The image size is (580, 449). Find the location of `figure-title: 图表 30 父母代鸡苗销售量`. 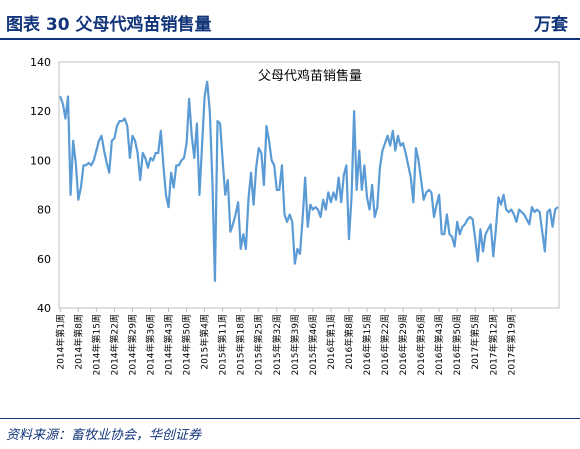

figure-title: 图表 30 父母代鸡苗销售量 is located at coordinates (109, 25).